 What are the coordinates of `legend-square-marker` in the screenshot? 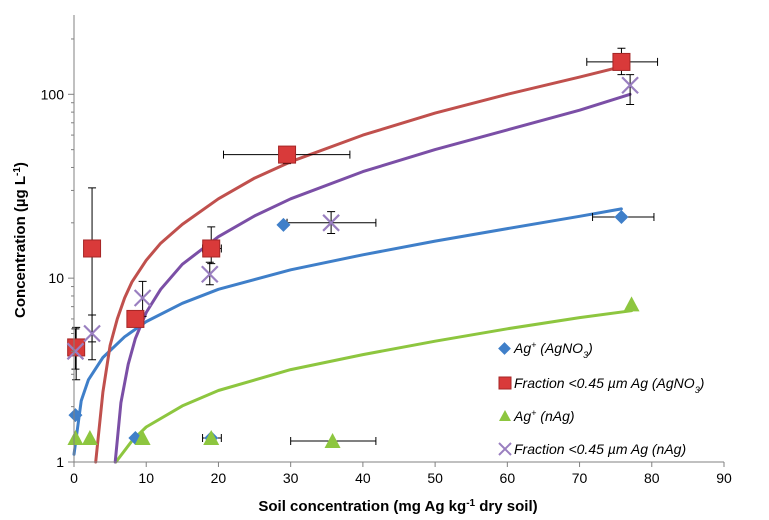 It's located at (505, 383).